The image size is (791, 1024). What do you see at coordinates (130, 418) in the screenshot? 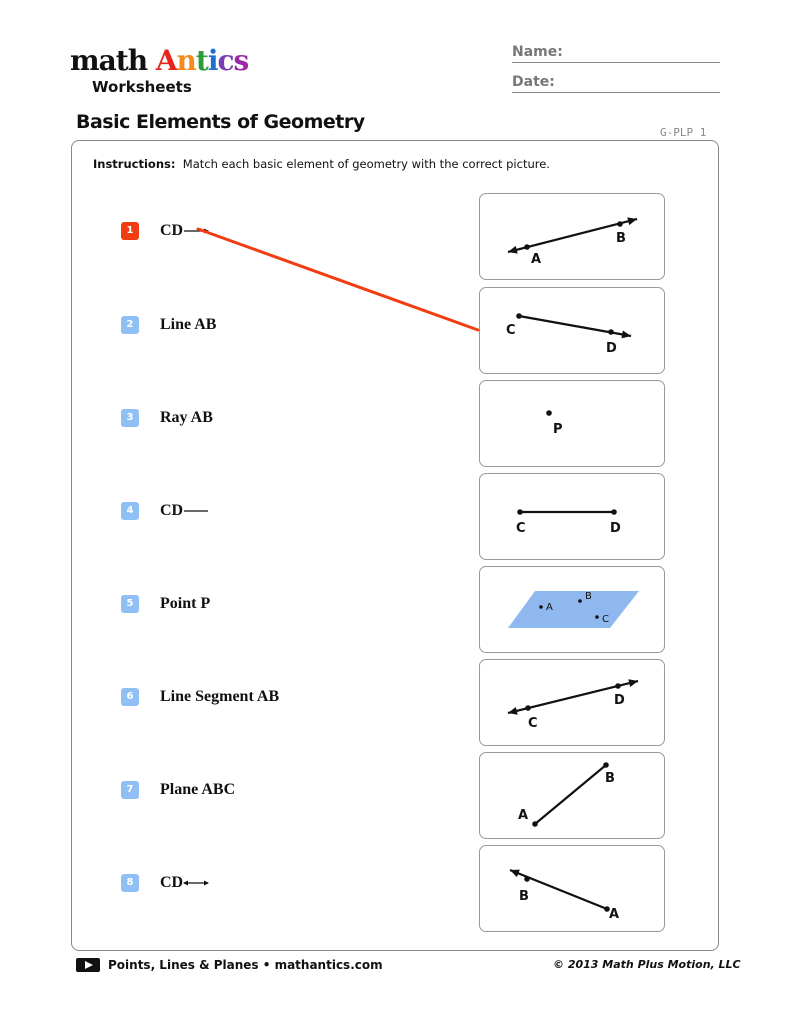
I see `item-number: 3` at bounding box center [130, 418].